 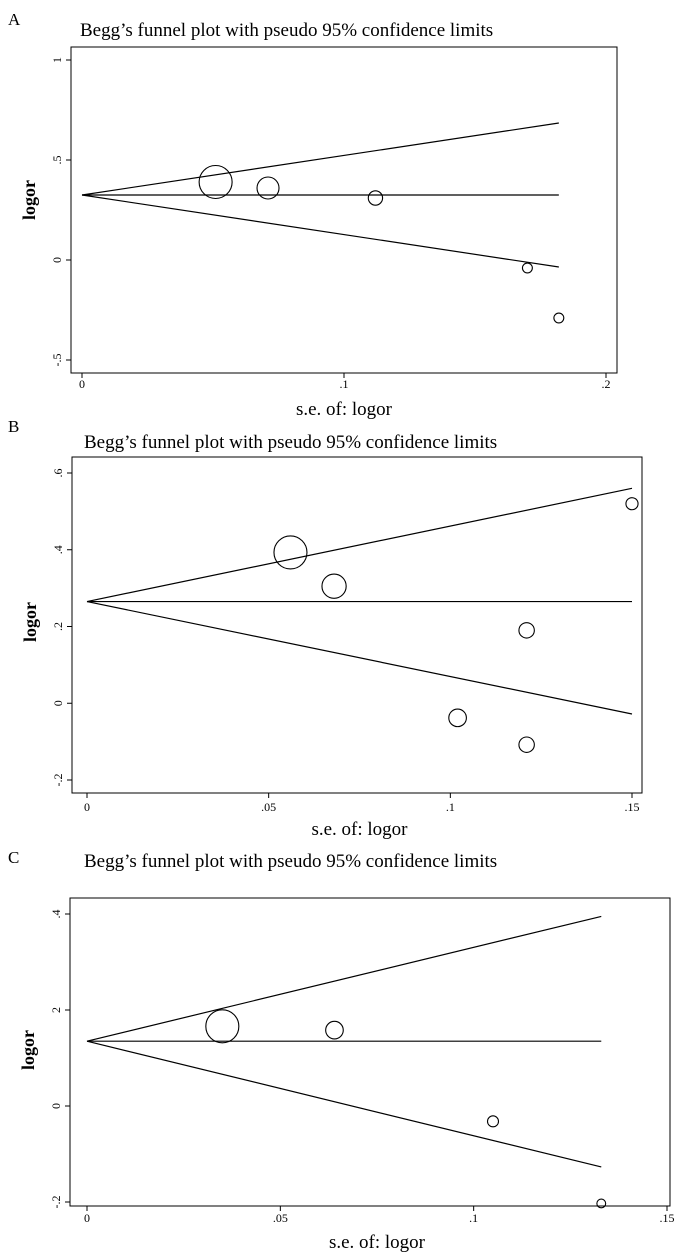 What do you see at coordinates (58, 473) in the screenshot?
I see `y-tick-label: .6` at bounding box center [58, 473].